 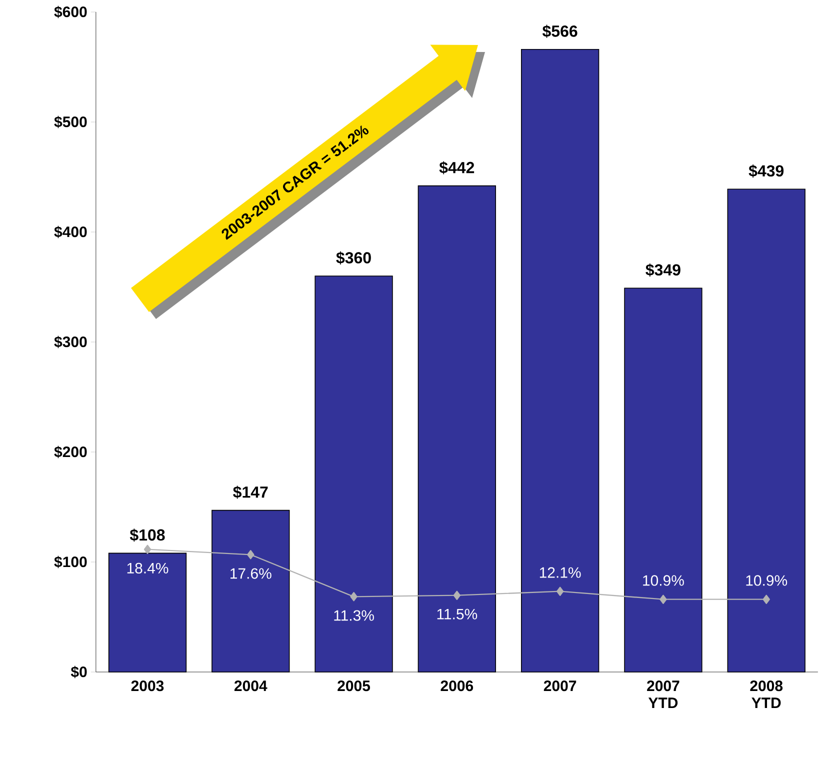 What do you see at coordinates (663, 270) in the screenshot?
I see `data-label: $349` at bounding box center [663, 270].